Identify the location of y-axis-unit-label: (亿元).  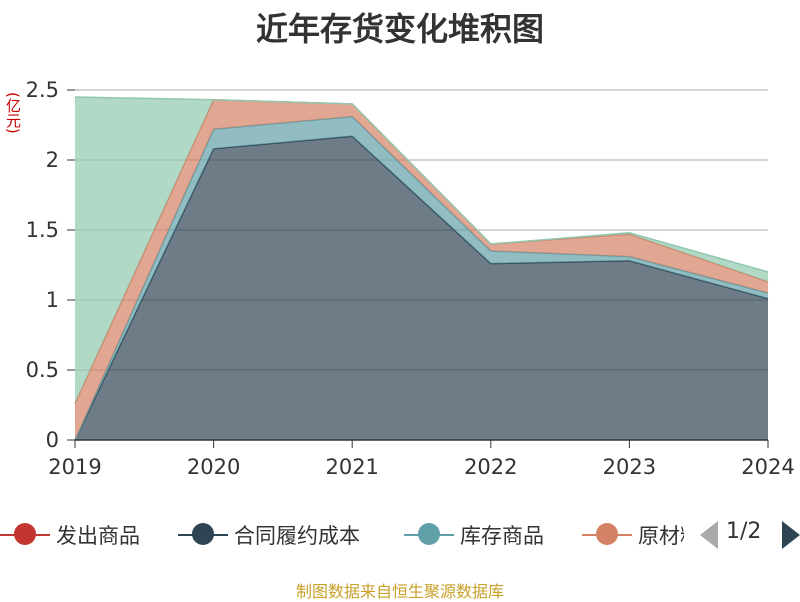
(13, 113).